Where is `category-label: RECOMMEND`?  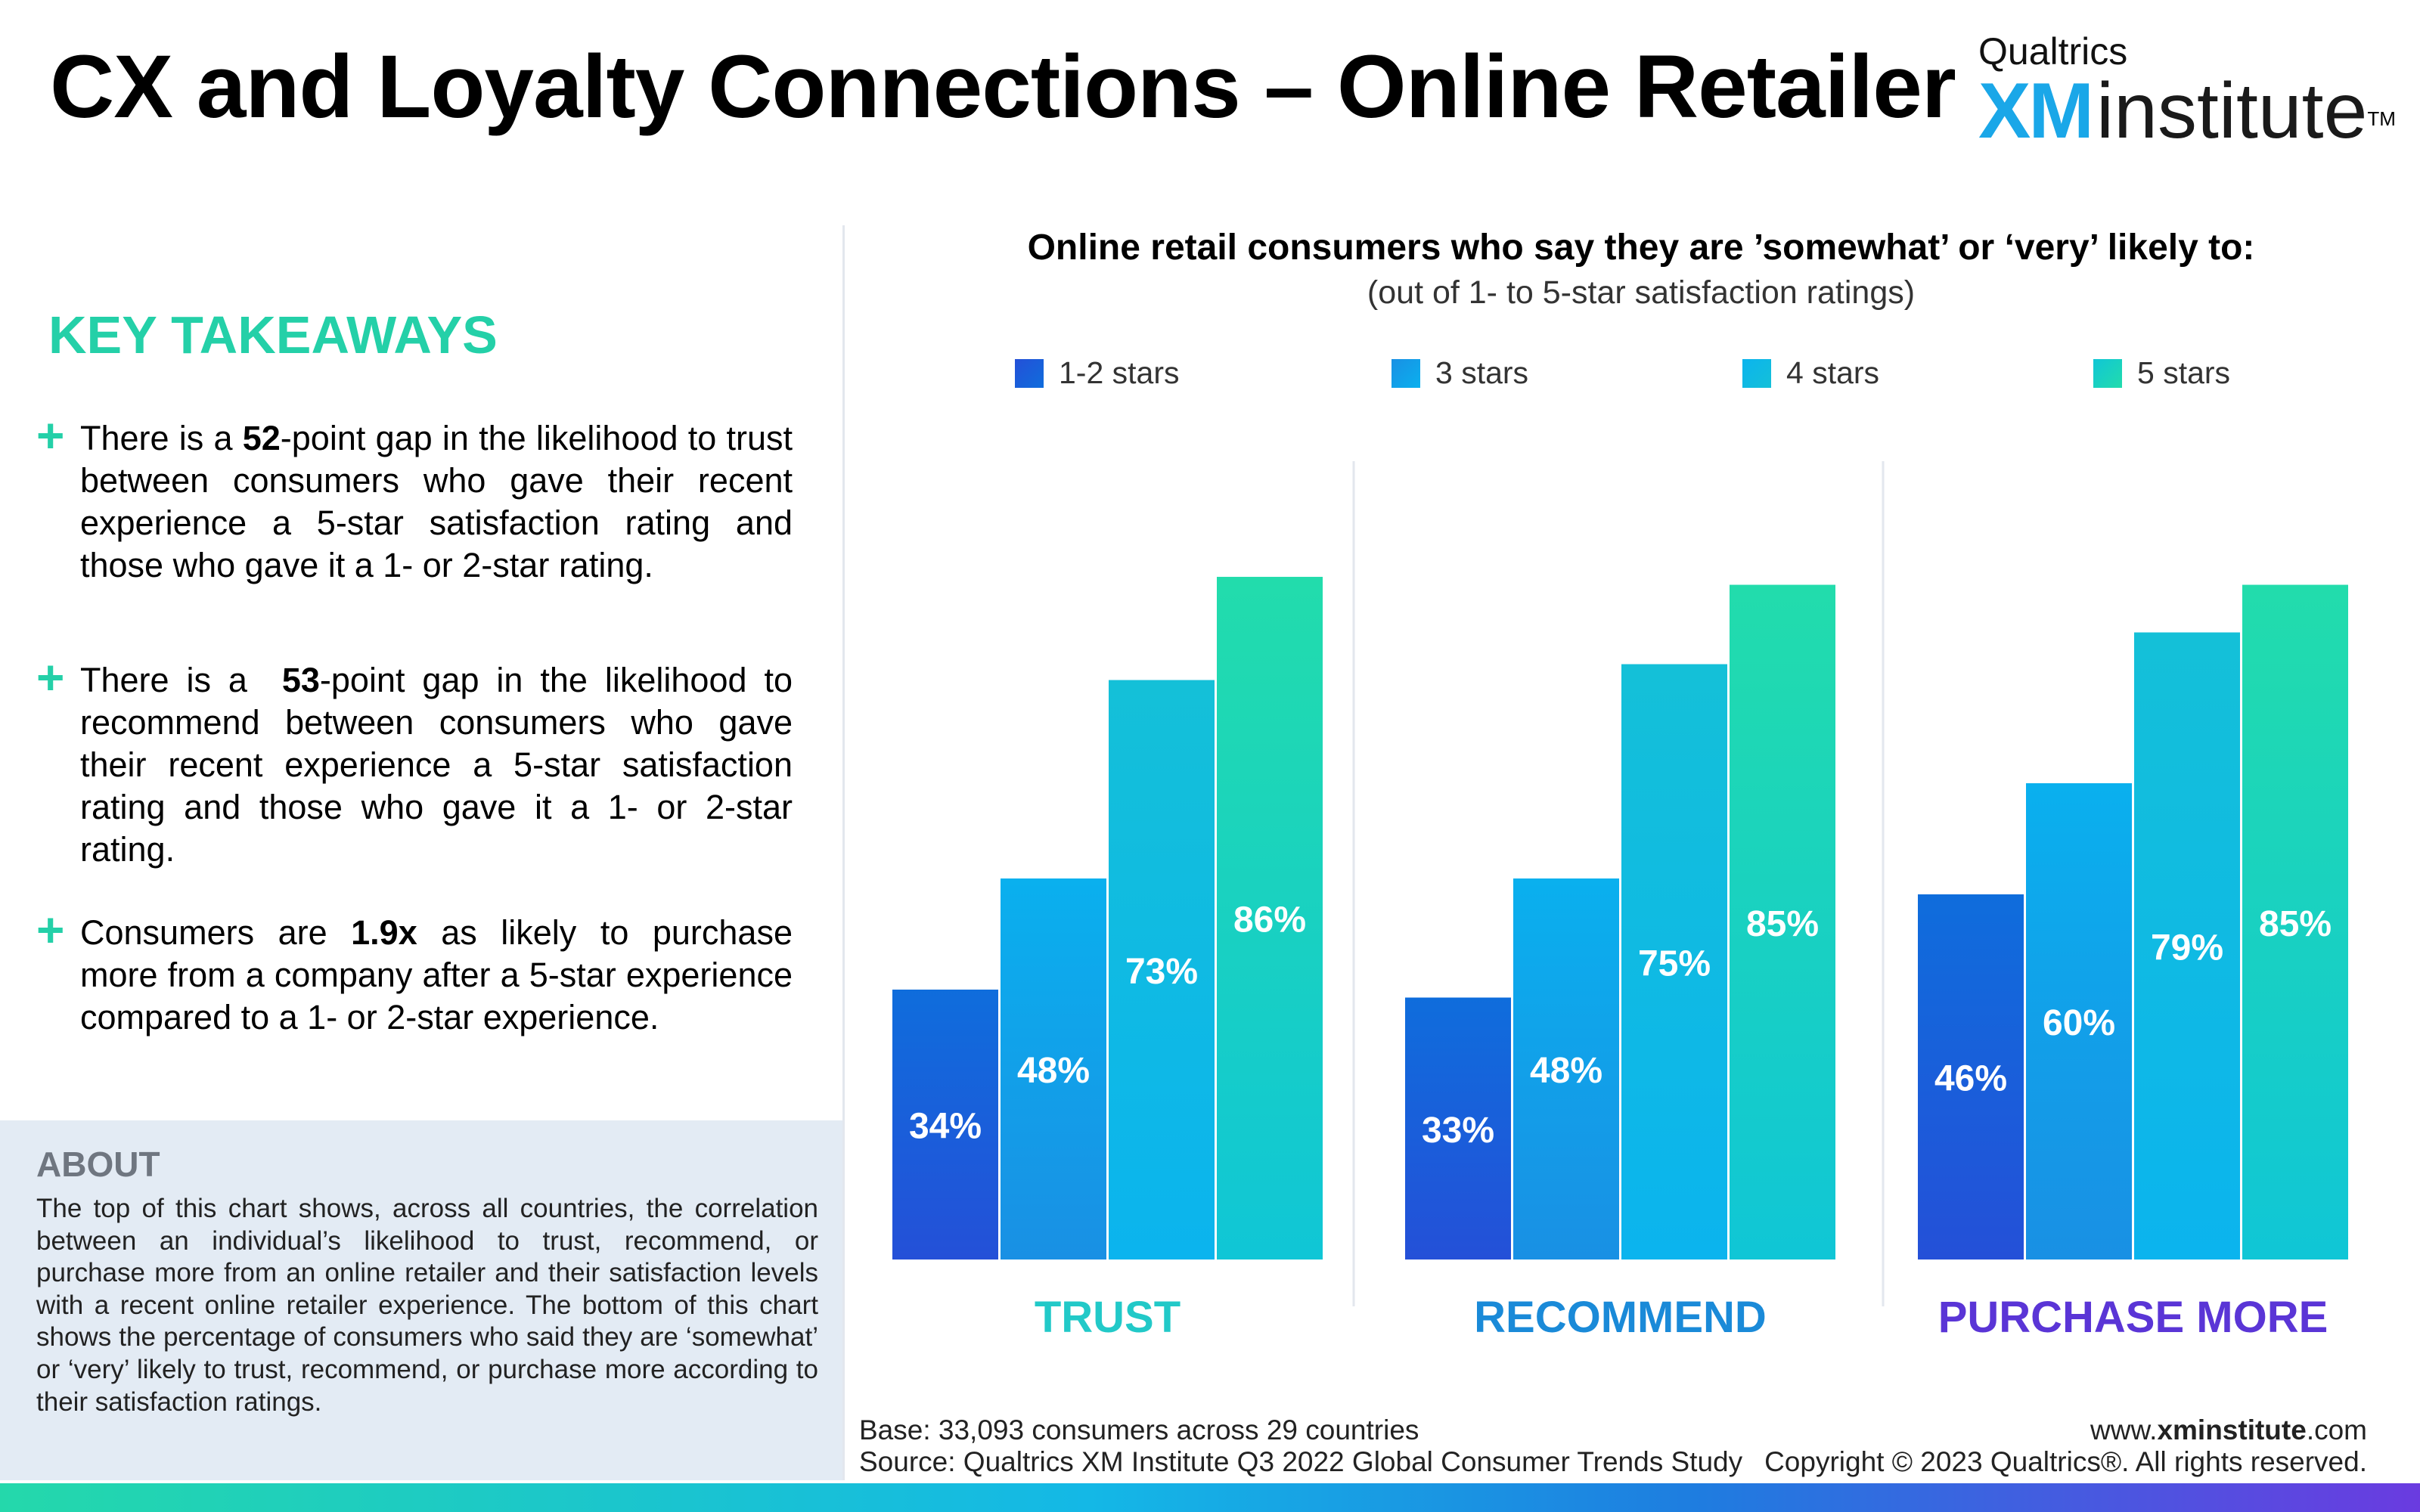 category-label: RECOMMEND is located at coordinates (1620, 1318).